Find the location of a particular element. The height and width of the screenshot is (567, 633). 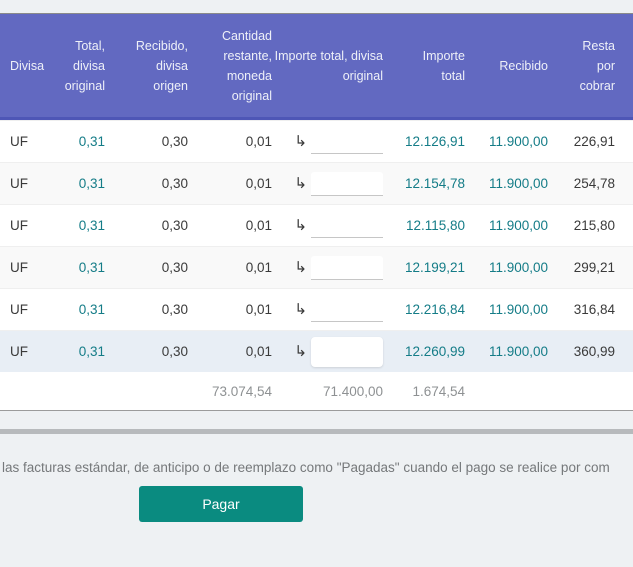

cell-resta-por-cobrar: 316,84 is located at coordinates (594, 309).